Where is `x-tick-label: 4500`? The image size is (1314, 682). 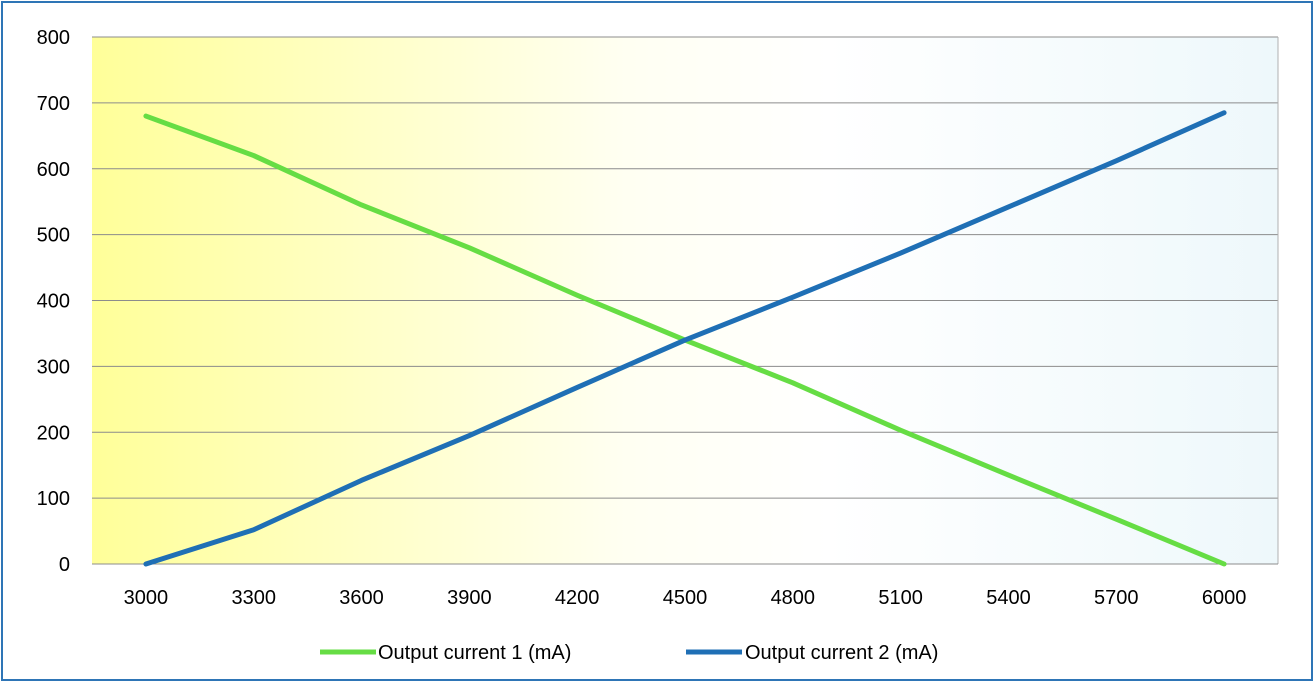 x-tick-label: 4500 is located at coordinates (685, 598).